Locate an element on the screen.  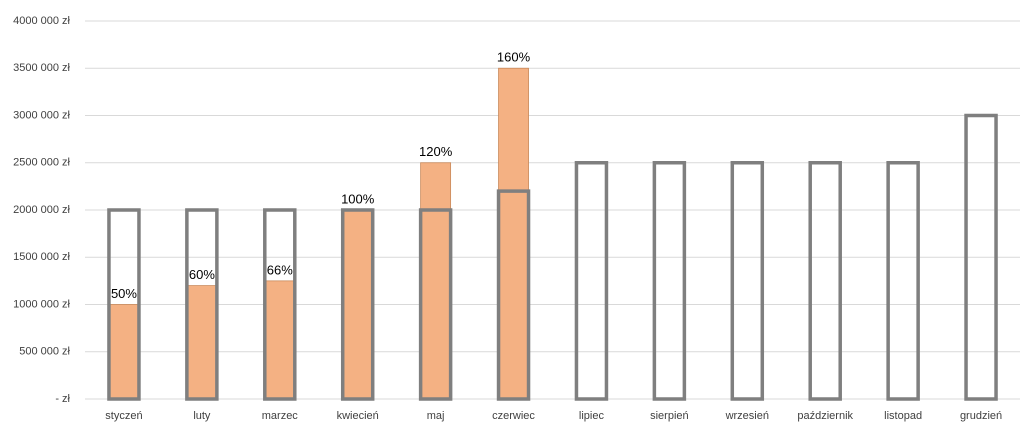
percent-label: 50% is located at coordinates (124, 293).